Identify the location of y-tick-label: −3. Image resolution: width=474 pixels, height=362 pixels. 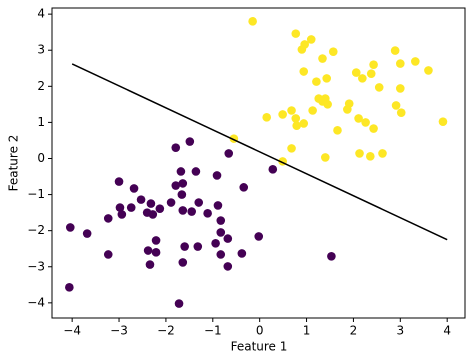
(36, 266).